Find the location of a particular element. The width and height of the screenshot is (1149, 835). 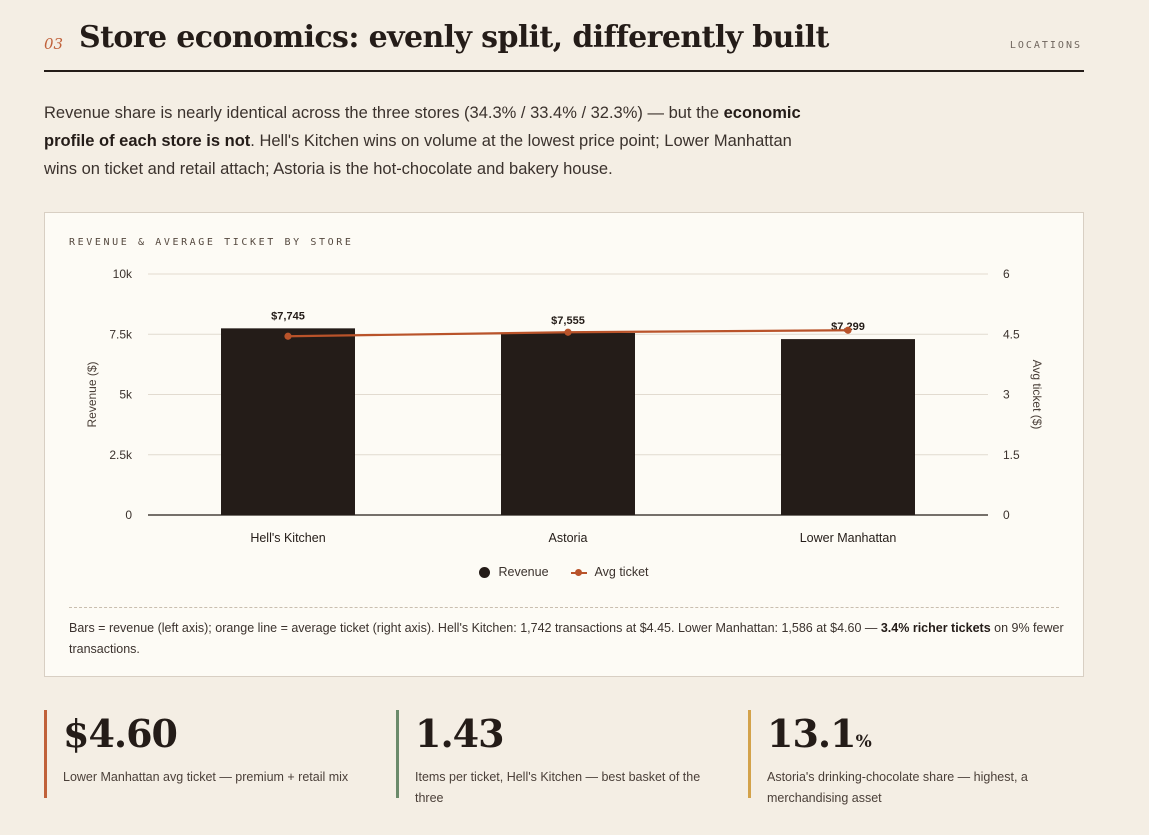

y-tick-label: 0 is located at coordinates (128, 515).